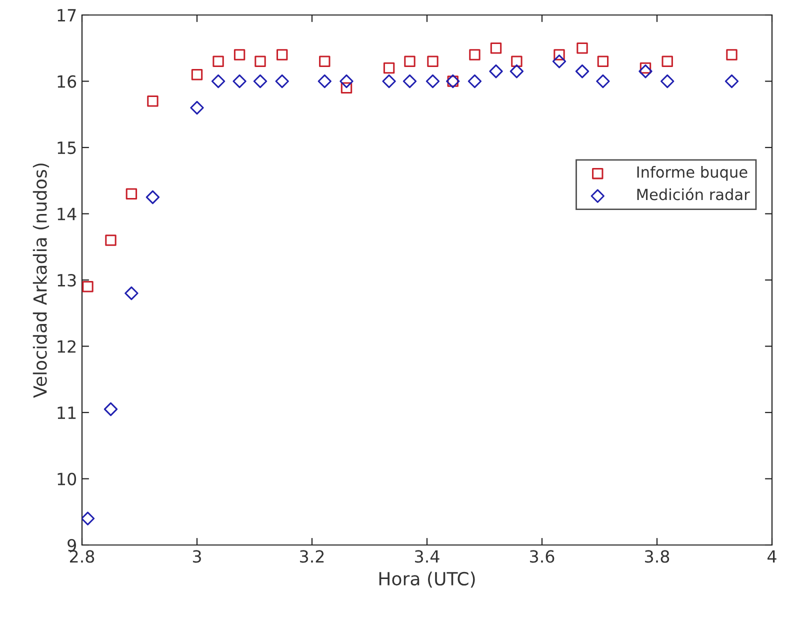 The image size is (786, 639). What do you see at coordinates (427, 556) in the screenshot?
I see `x-tick-label: 3.4` at bounding box center [427, 556].